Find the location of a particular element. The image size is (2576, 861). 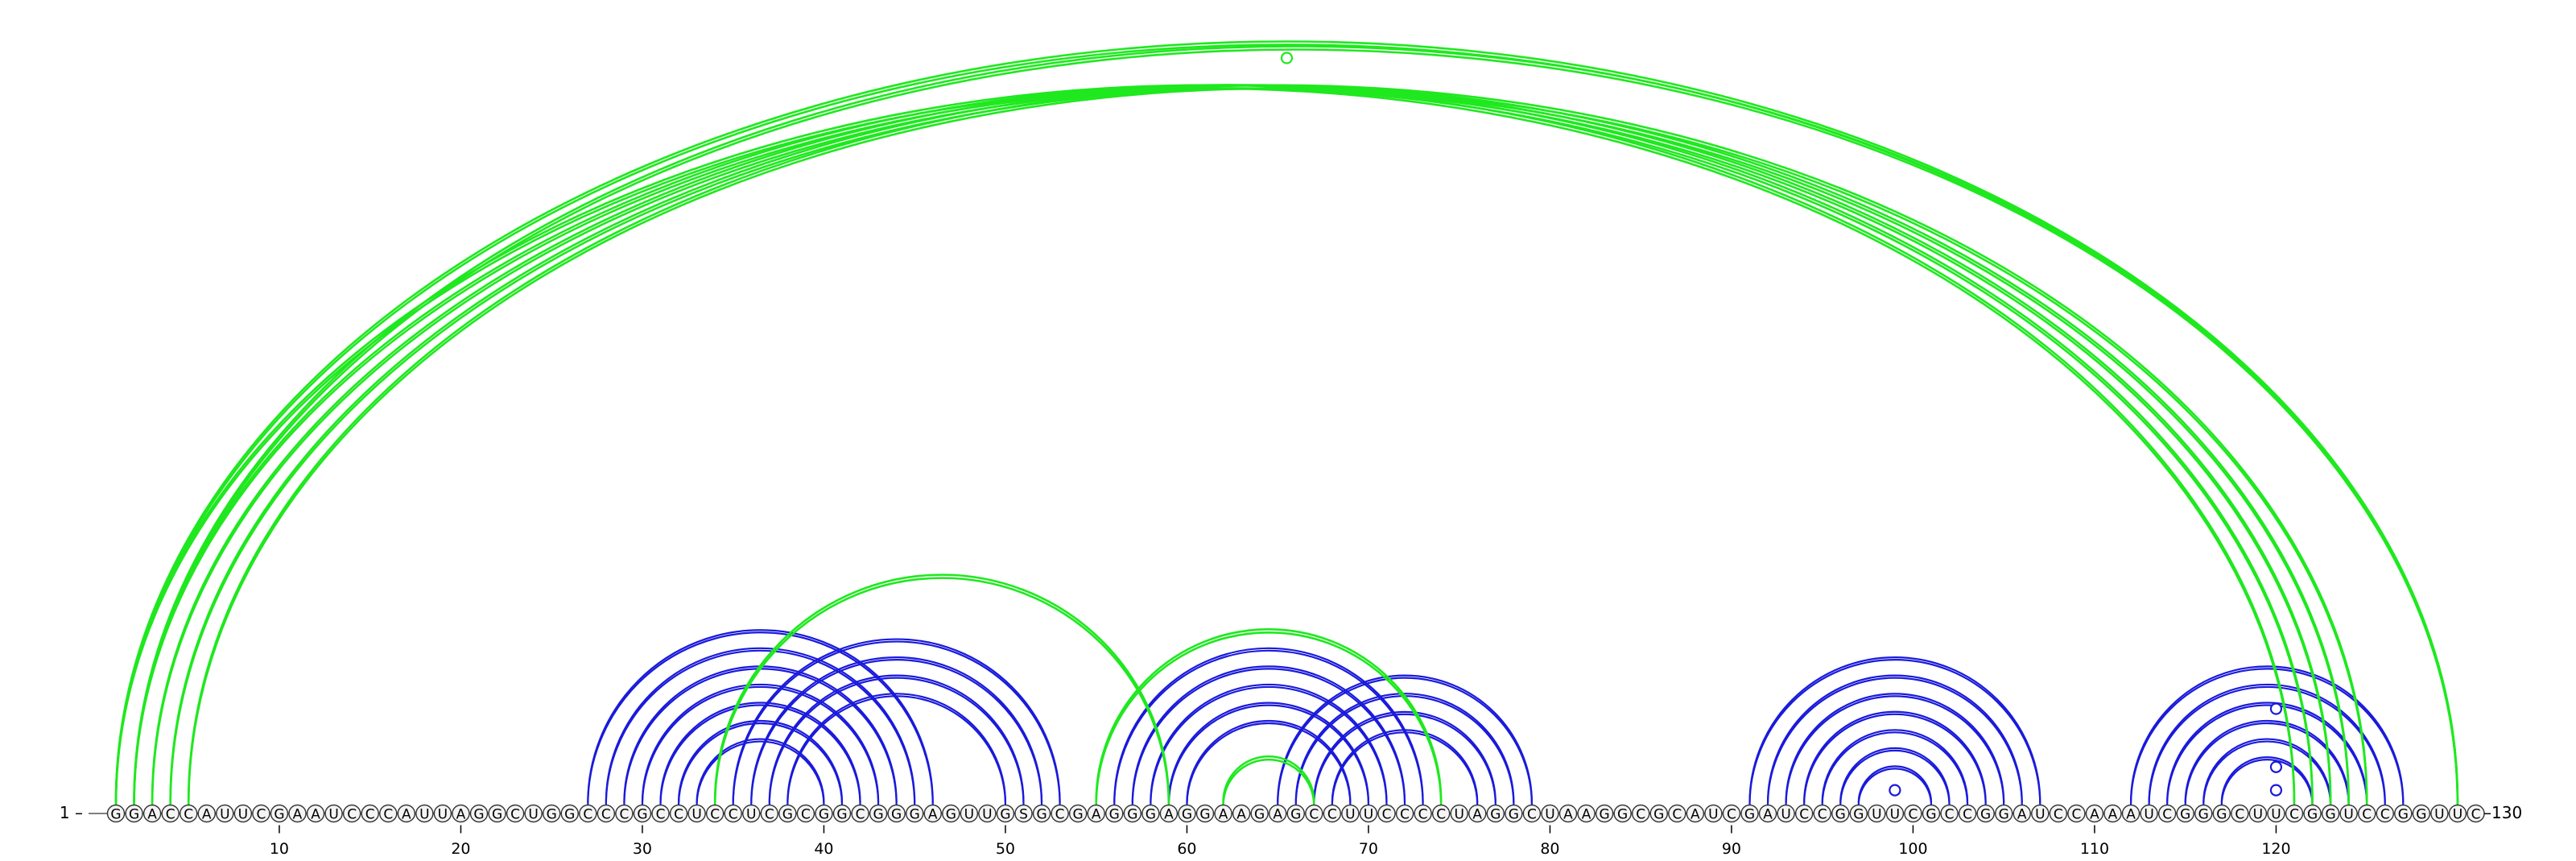

tick-label: 100 is located at coordinates (1912, 849).